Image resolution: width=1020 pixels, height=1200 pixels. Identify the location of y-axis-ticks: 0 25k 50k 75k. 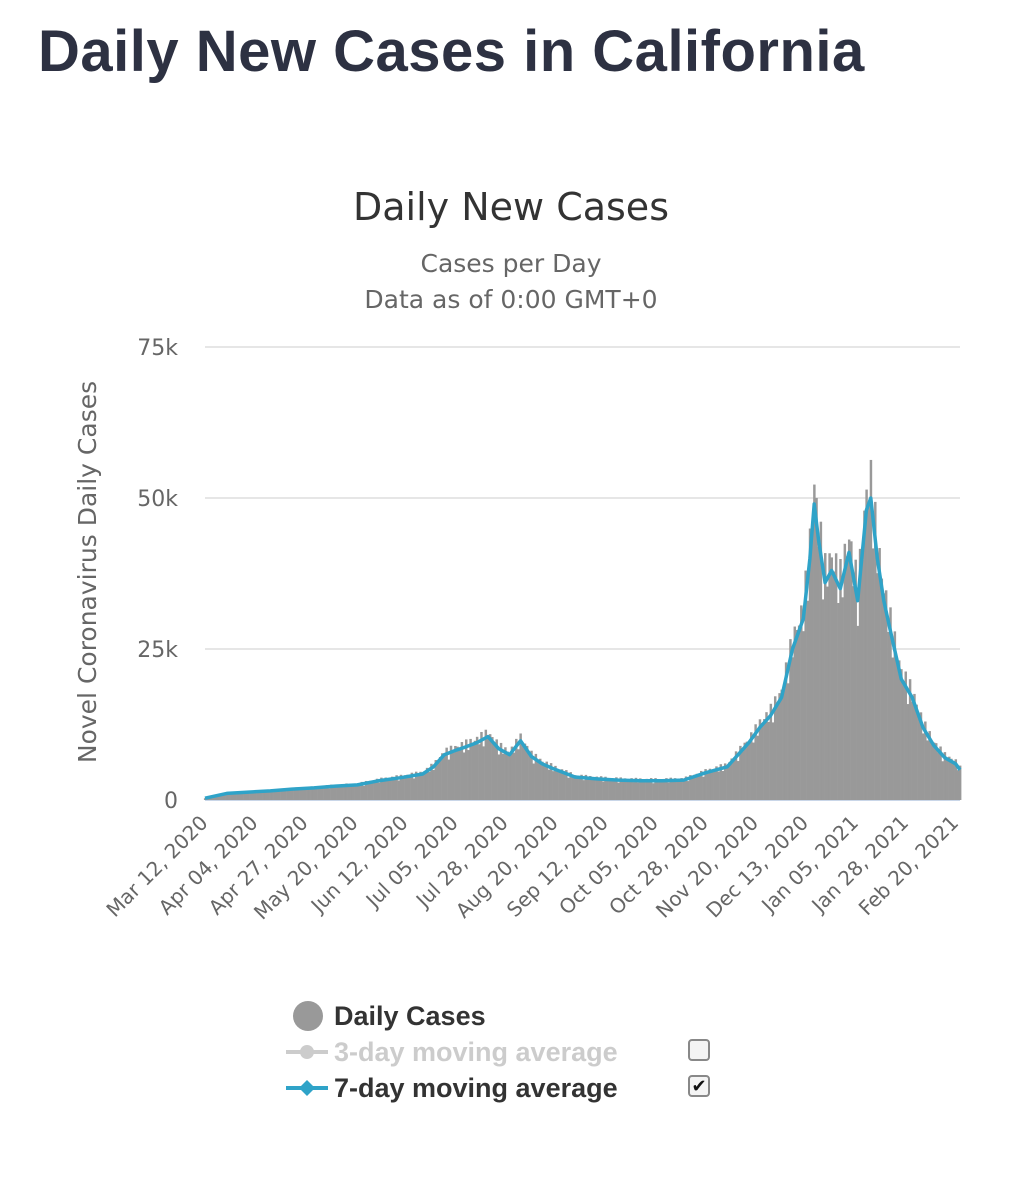
(157, 575).